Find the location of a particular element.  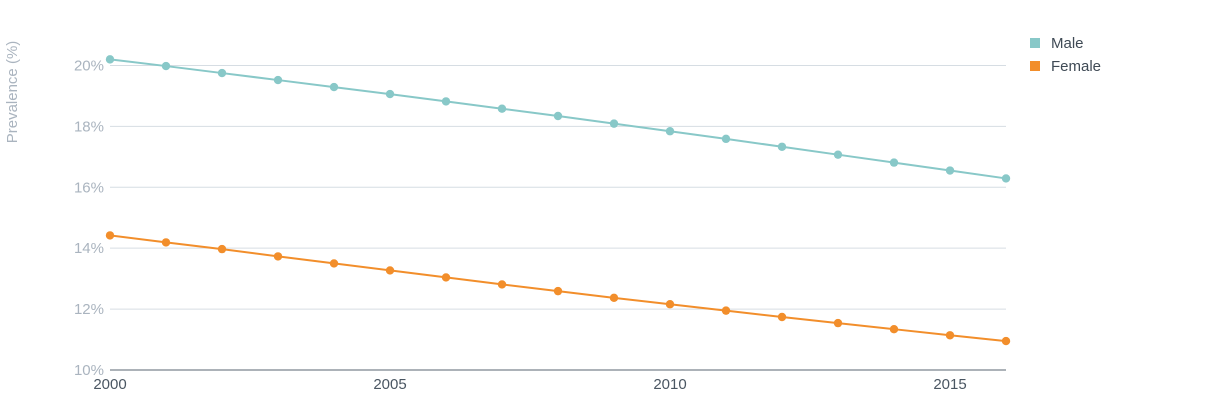

legend-label-male: Male is located at coordinates (1067, 43).